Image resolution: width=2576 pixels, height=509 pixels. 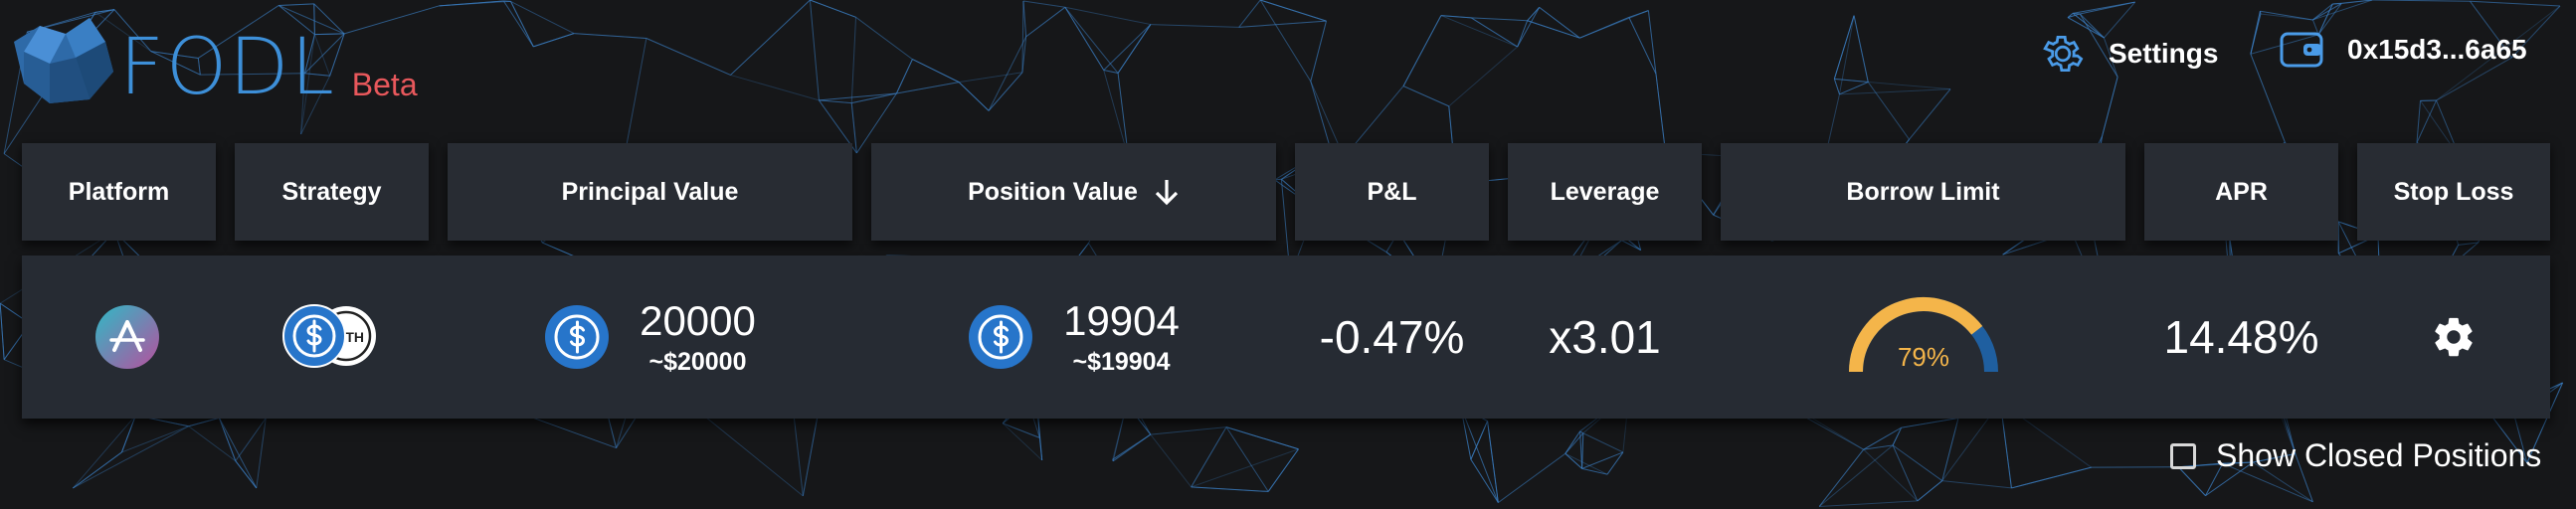 What do you see at coordinates (119, 192) in the screenshot?
I see `column-header-platform: Platform` at bounding box center [119, 192].